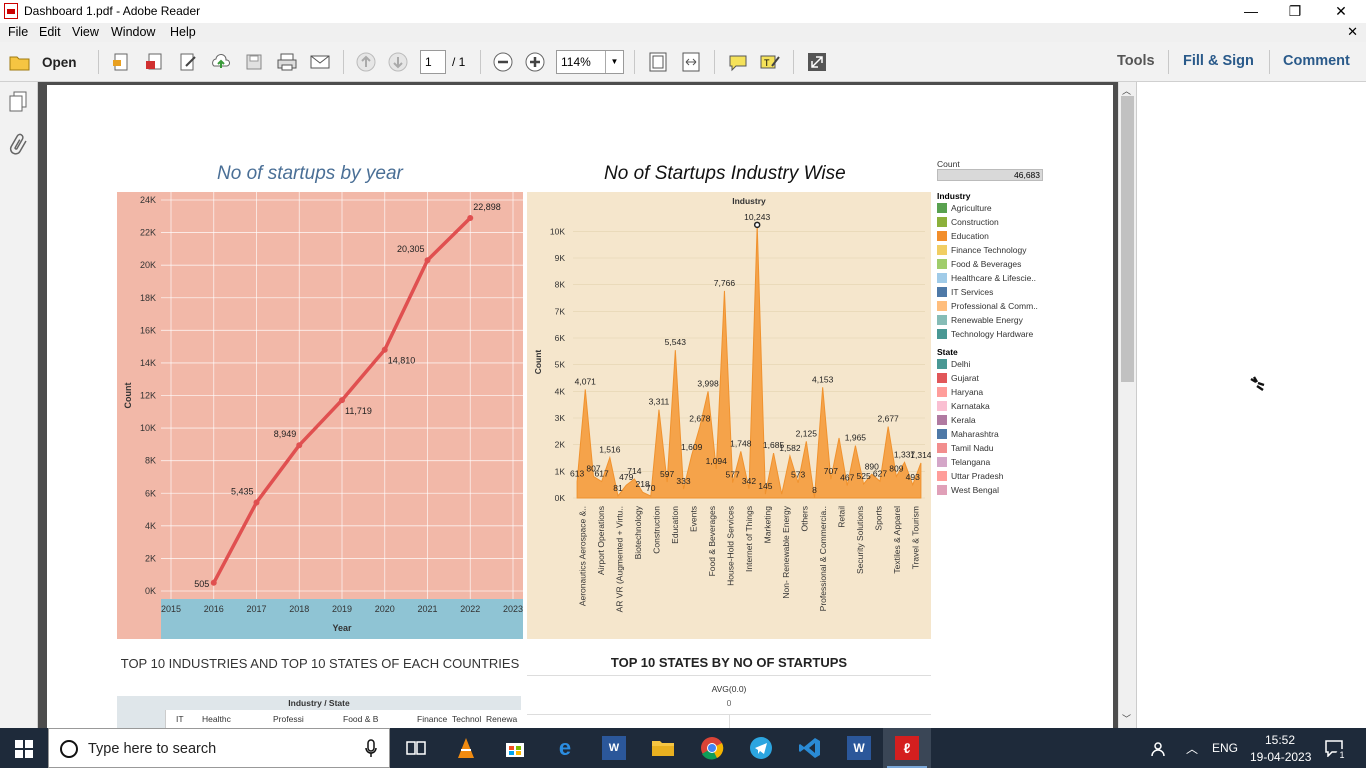  I want to click on maximize-button: ❐, so click(1295, 11).